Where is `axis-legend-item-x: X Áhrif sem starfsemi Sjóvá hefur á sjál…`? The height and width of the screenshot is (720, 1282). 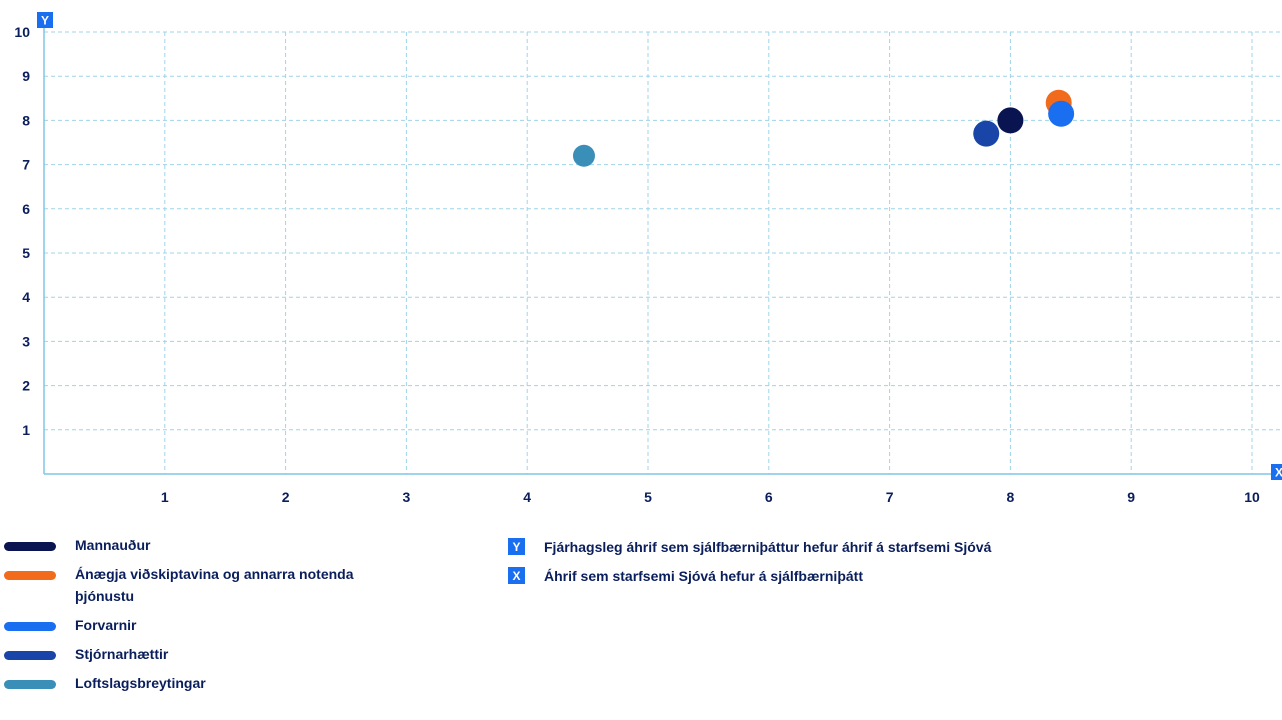
axis-legend-item-x: X Áhrif sem starfsemi Sjóvá hefur á sjál… is located at coordinates (878, 575).